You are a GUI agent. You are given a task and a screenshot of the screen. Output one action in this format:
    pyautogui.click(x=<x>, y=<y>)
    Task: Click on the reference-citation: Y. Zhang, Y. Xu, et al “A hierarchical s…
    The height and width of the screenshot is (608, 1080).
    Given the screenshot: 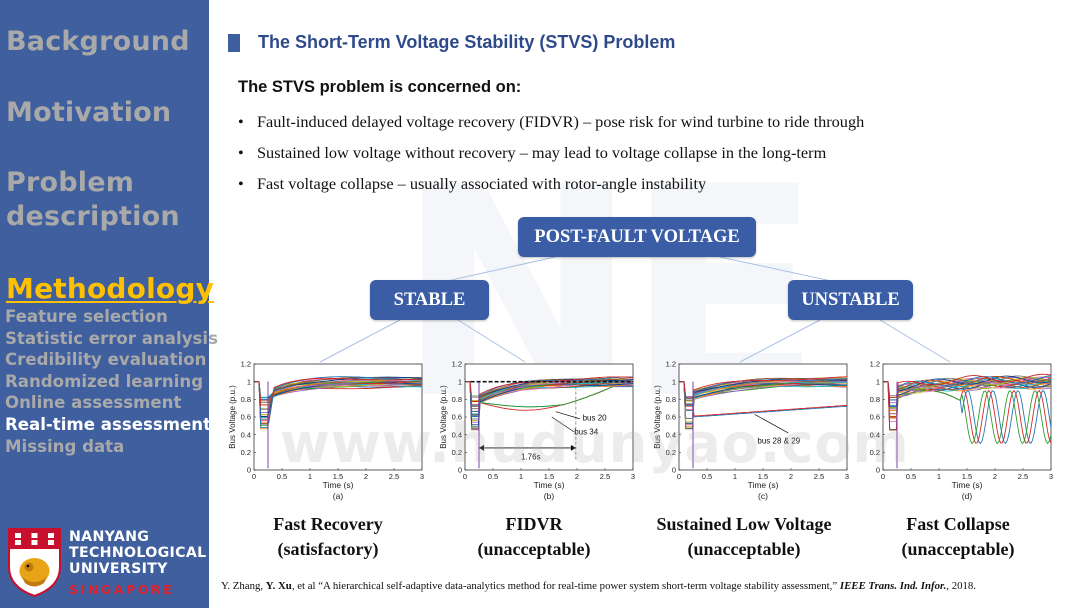 What is the action you would take?
    pyautogui.click(x=598, y=586)
    